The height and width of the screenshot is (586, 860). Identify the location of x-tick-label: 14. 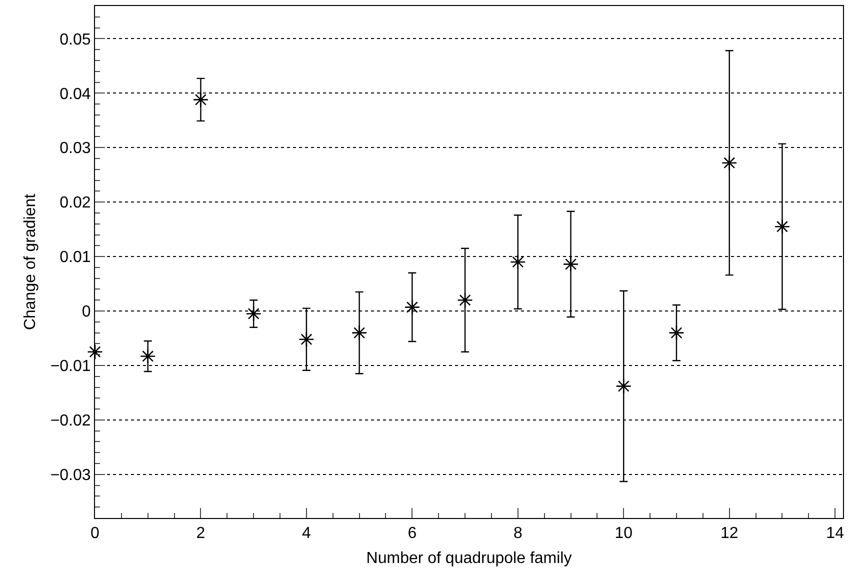
(835, 533).